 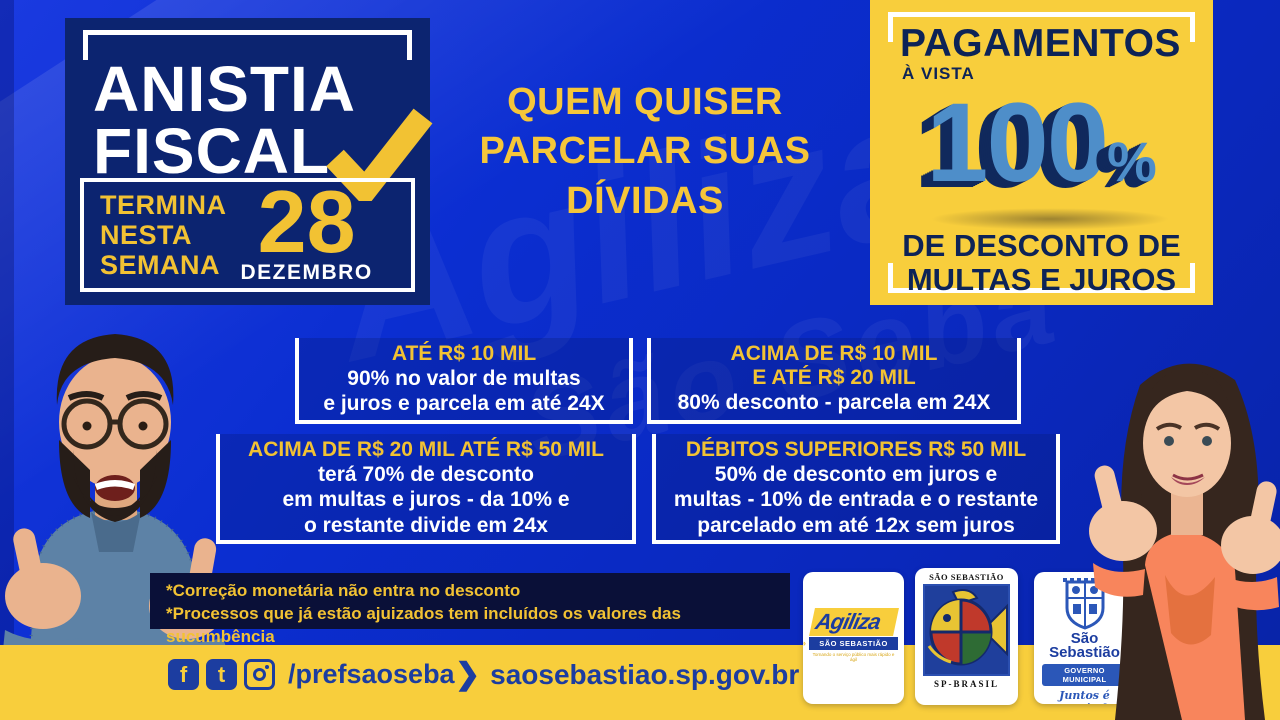 What do you see at coordinates (183, 674) in the screenshot?
I see `facebook-icon: f` at bounding box center [183, 674].